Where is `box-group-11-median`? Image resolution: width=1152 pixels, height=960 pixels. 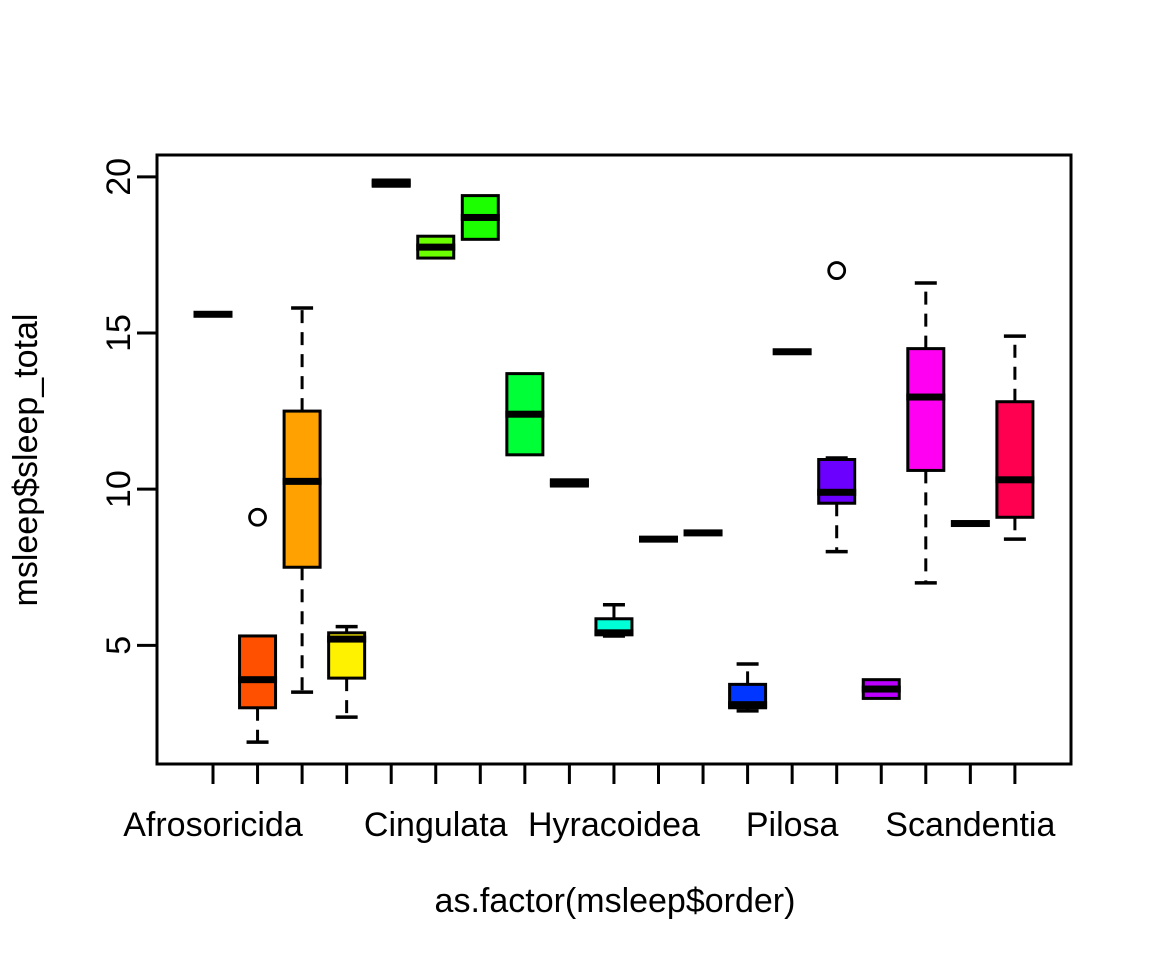 box-group-11-median is located at coordinates (658, 539).